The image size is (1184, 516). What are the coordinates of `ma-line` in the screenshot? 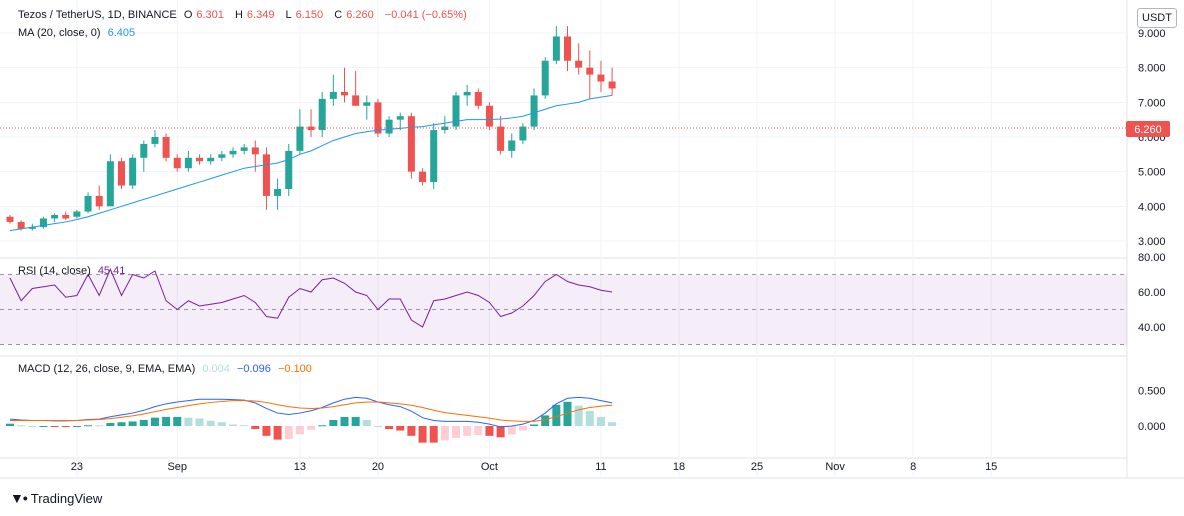 It's located at (311, 163).